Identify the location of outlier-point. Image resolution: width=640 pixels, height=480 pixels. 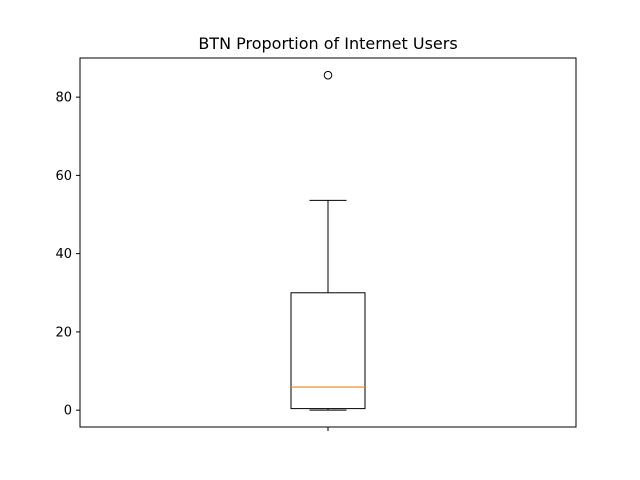
(328, 75).